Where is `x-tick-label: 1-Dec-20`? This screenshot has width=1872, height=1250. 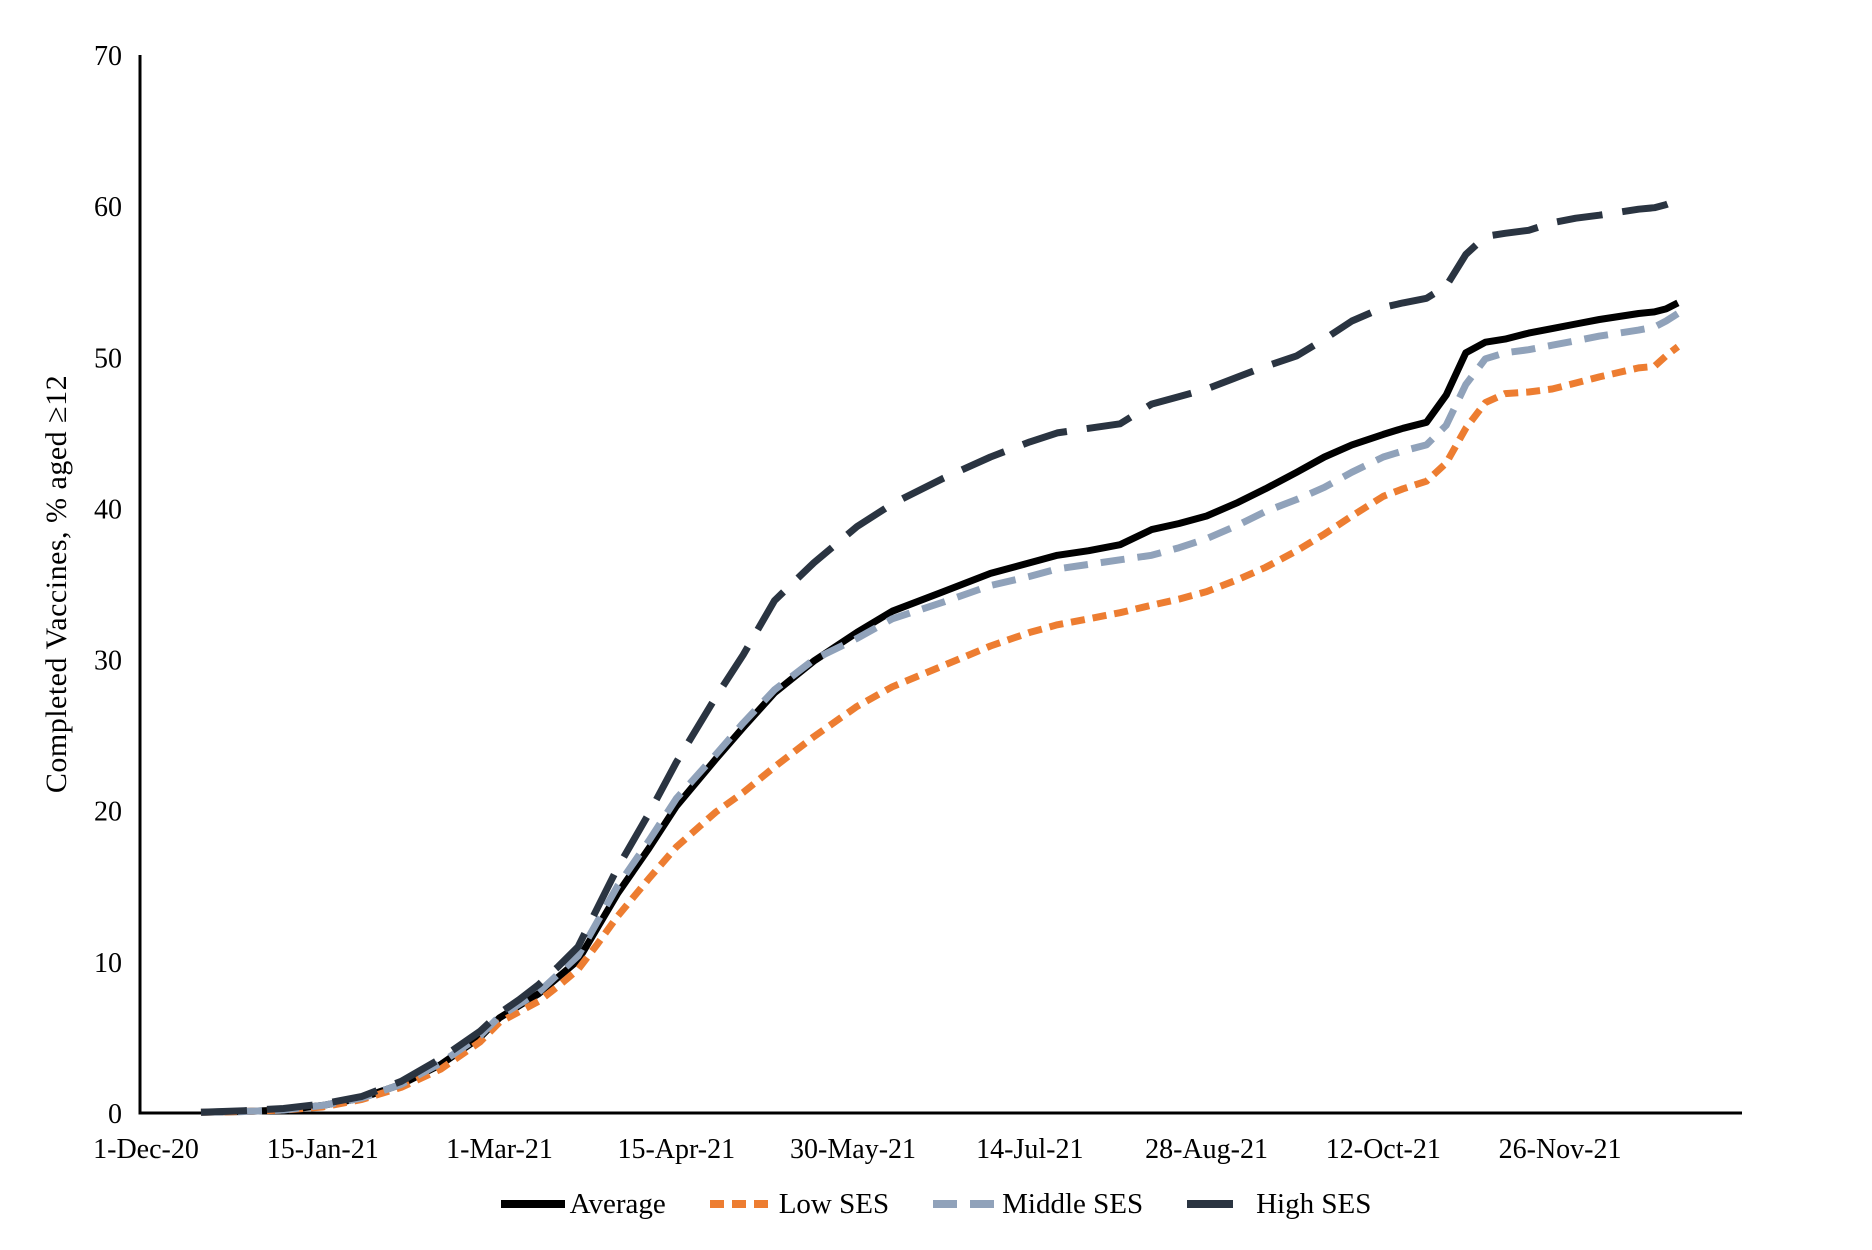
x-tick-label: 1-Dec-20 is located at coordinates (146, 1149).